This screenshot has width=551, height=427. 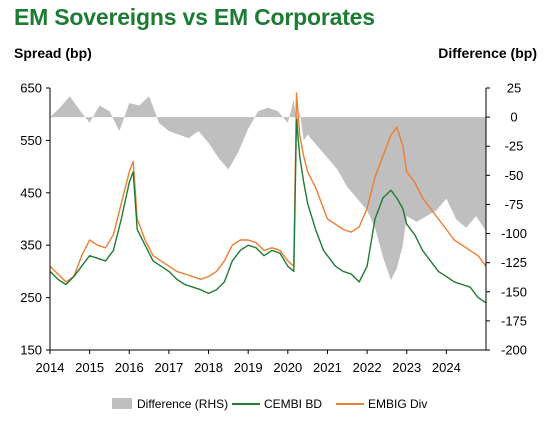 What do you see at coordinates (168, 367) in the screenshot?
I see `x-tick-label: 2017` at bounding box center [168, 367].